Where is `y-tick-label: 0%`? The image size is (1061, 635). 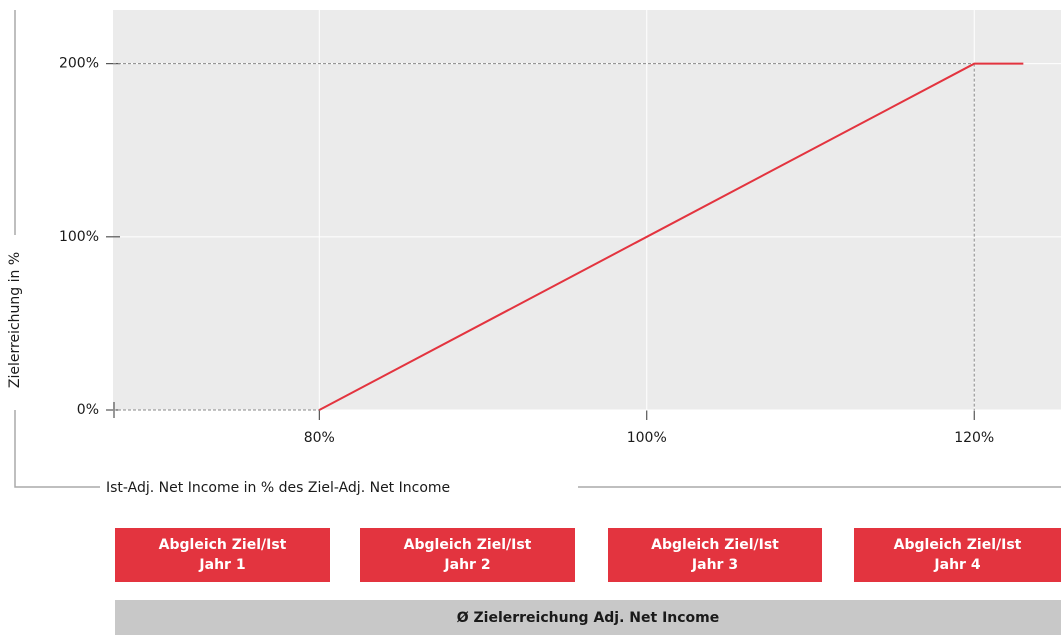 y-tick-label: 0% is located at coordinates (88, 410).